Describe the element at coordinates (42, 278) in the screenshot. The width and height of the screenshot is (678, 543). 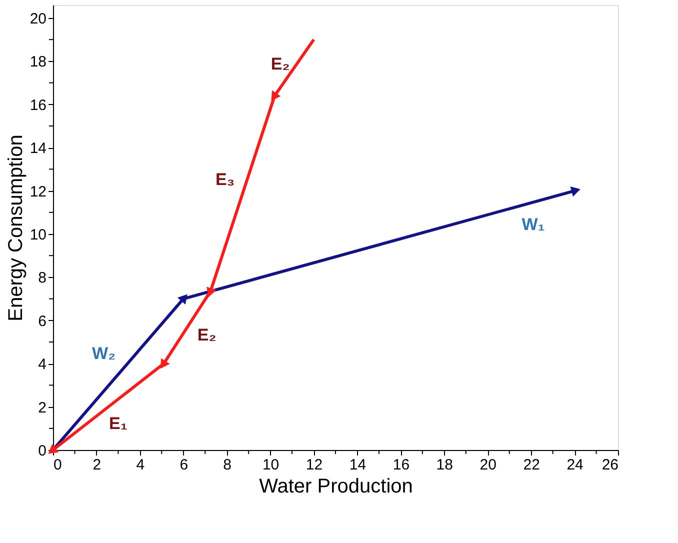
I see `y-tick-label: 8` at that location.